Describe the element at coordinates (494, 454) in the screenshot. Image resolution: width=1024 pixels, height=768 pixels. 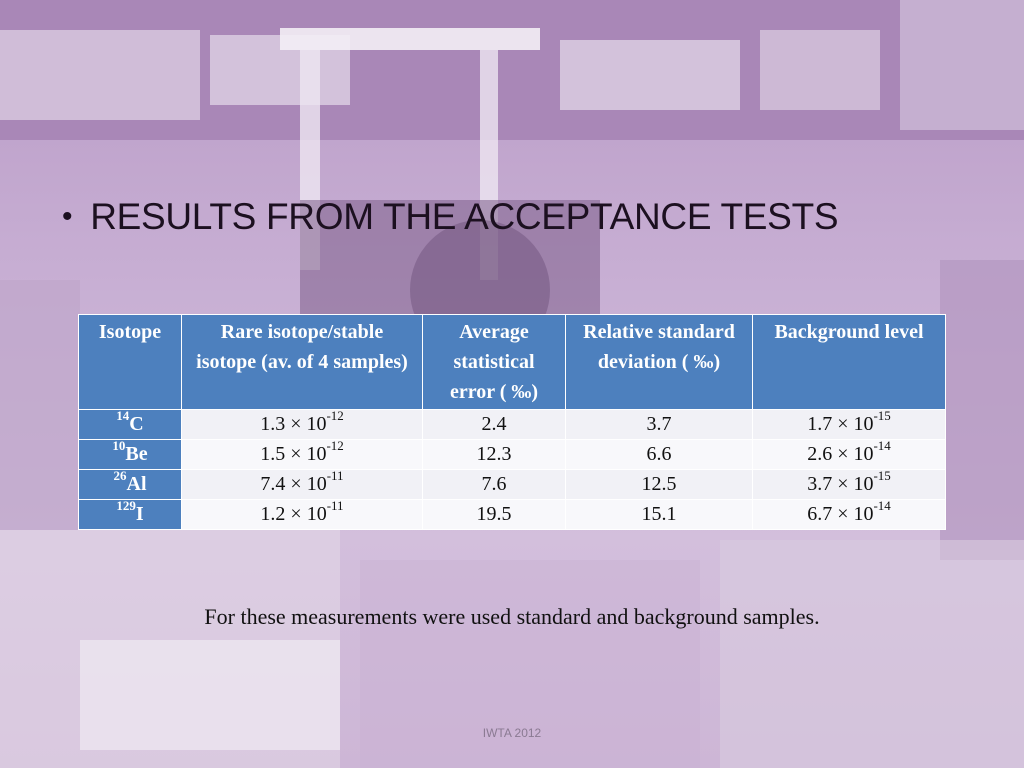
I see `error-cell: 12.3` at that location.